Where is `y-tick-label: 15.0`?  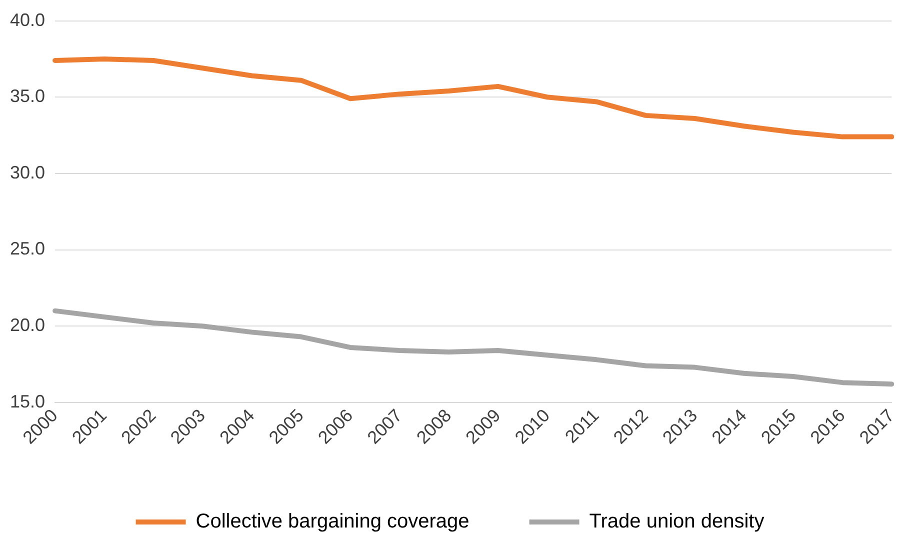 y-tick-label: 15.0 is located at coordinates (28, 401).